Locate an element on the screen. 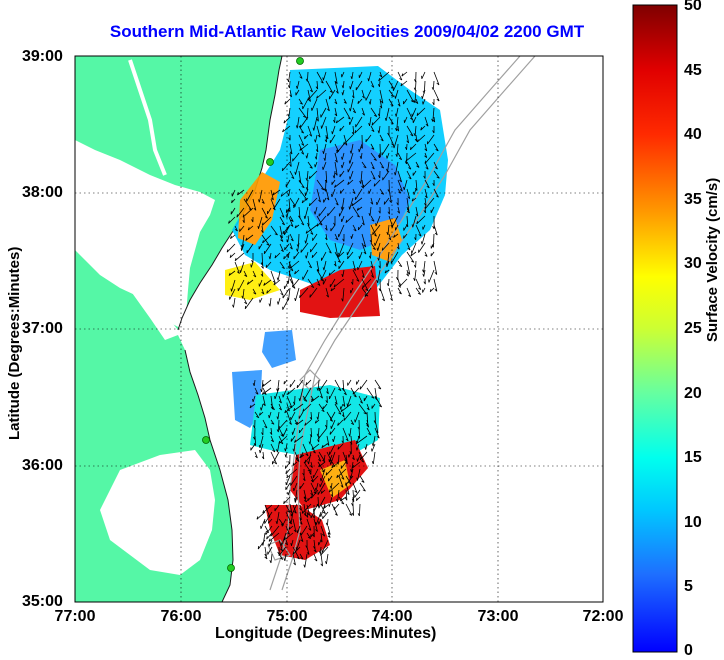 This screenshot has height=660, width=724. x-axis-label: Longitude (Degrees:Minutes) is located at coordinates (326, 633).